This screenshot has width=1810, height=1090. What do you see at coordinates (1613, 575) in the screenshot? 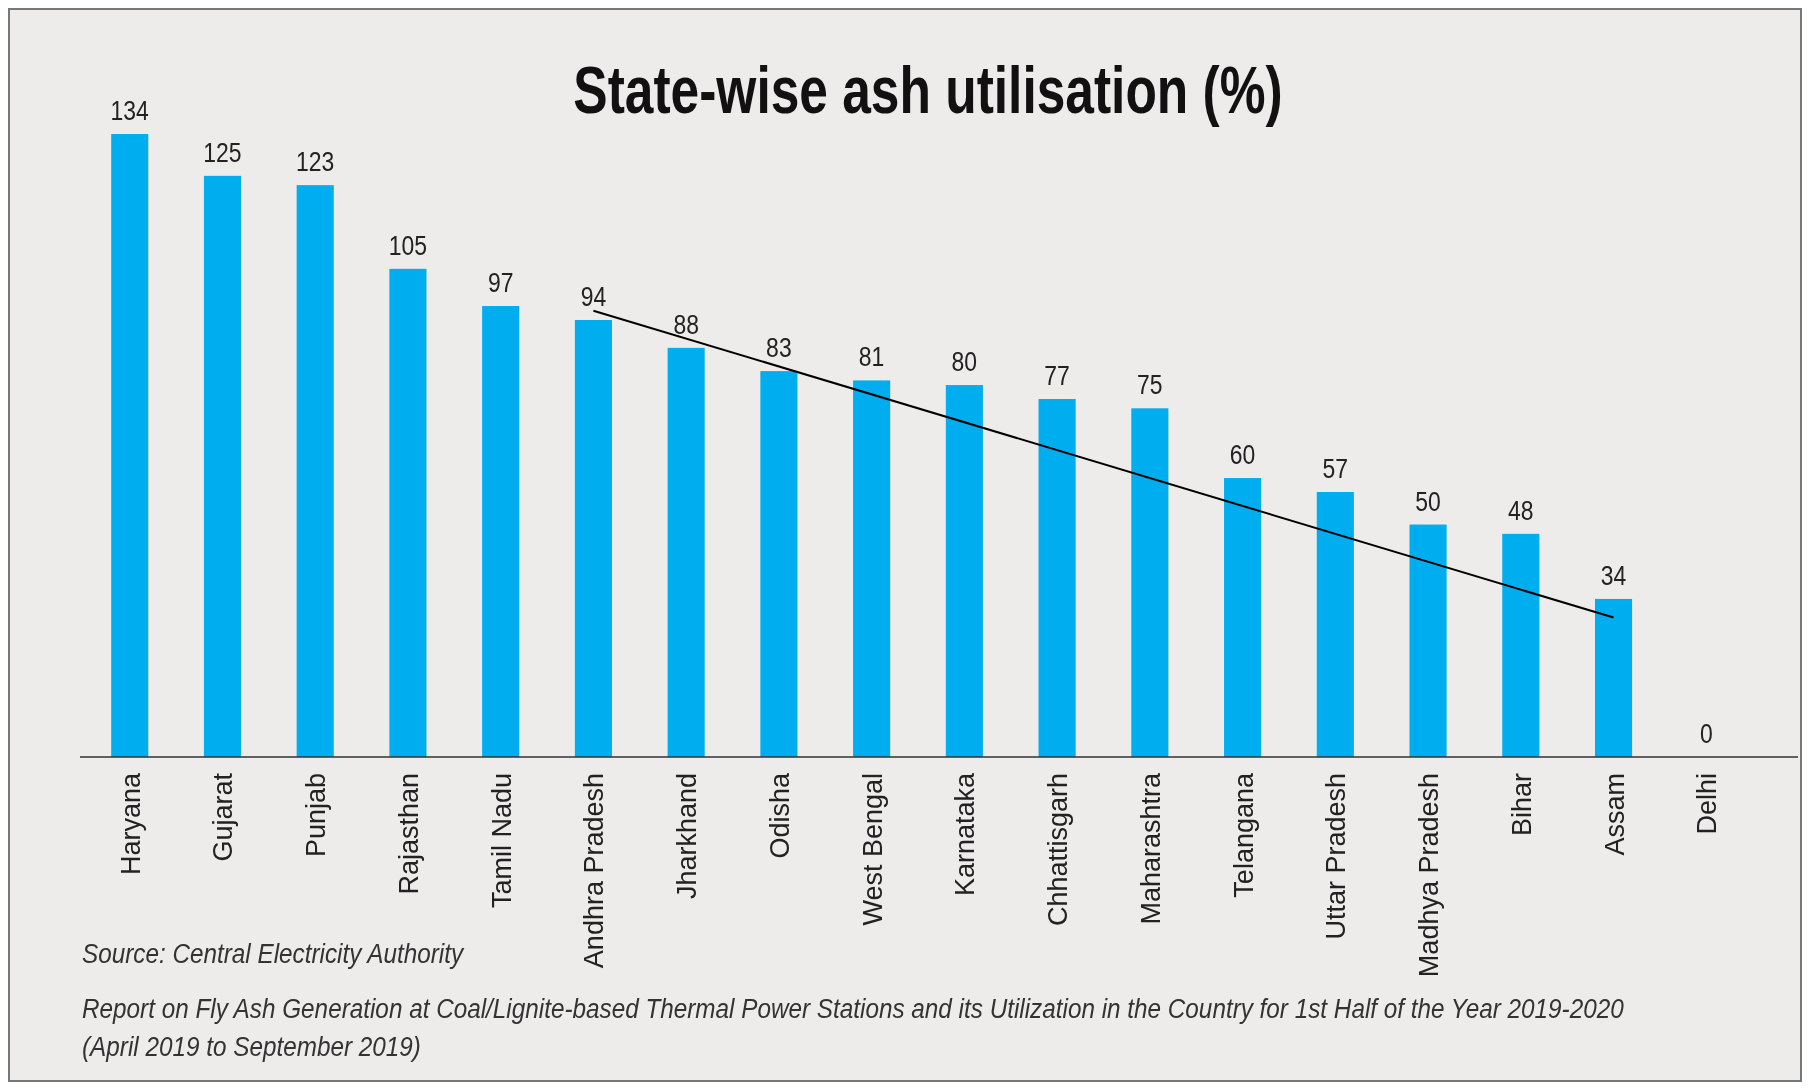
I see `data-label: 34` at bounding box center [1613, 575].